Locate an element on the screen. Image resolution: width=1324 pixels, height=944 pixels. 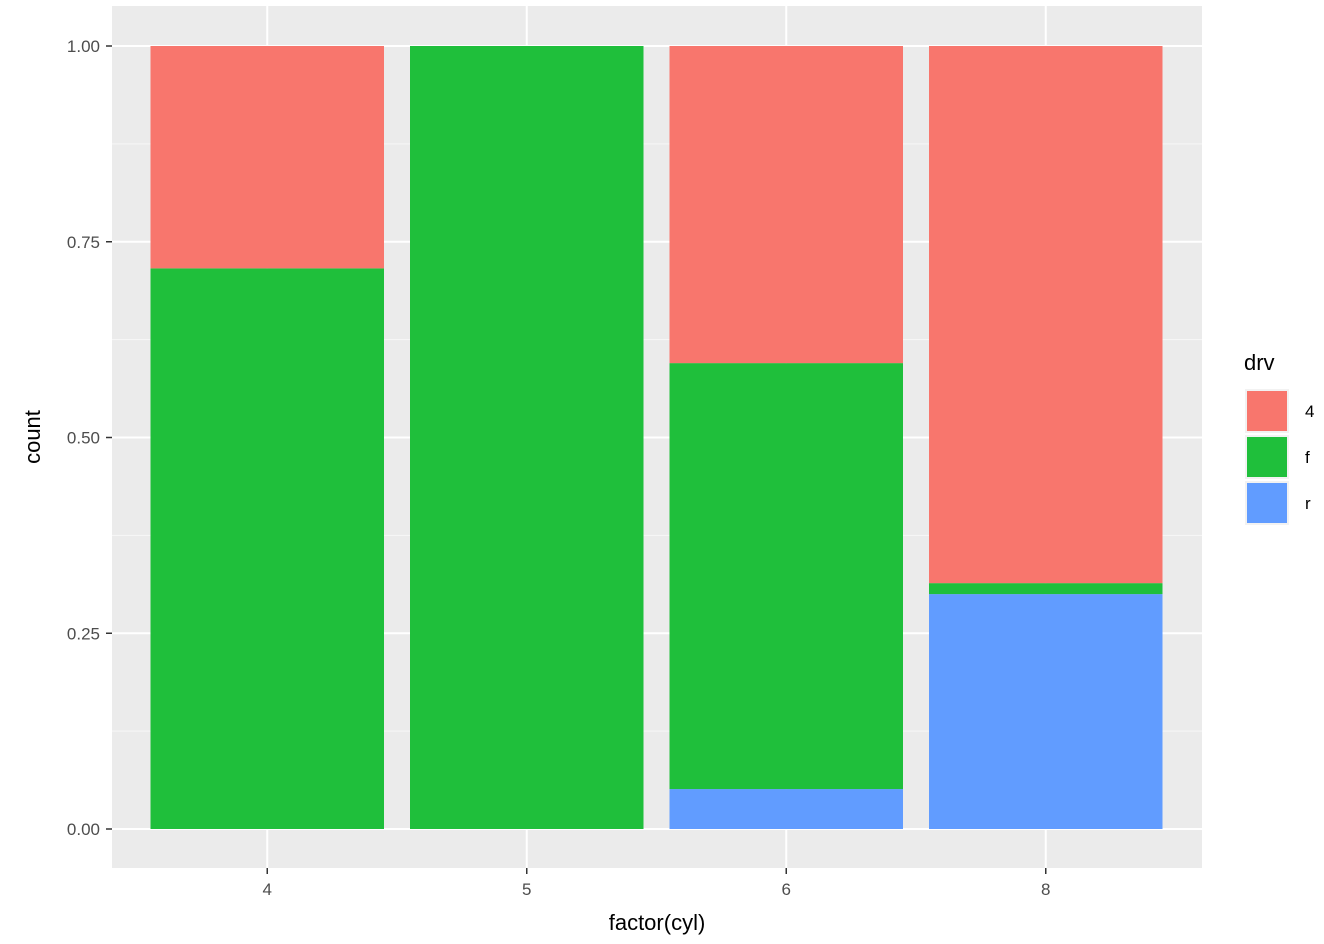
legend-label-f: f is located at coordinates (1307, 457).